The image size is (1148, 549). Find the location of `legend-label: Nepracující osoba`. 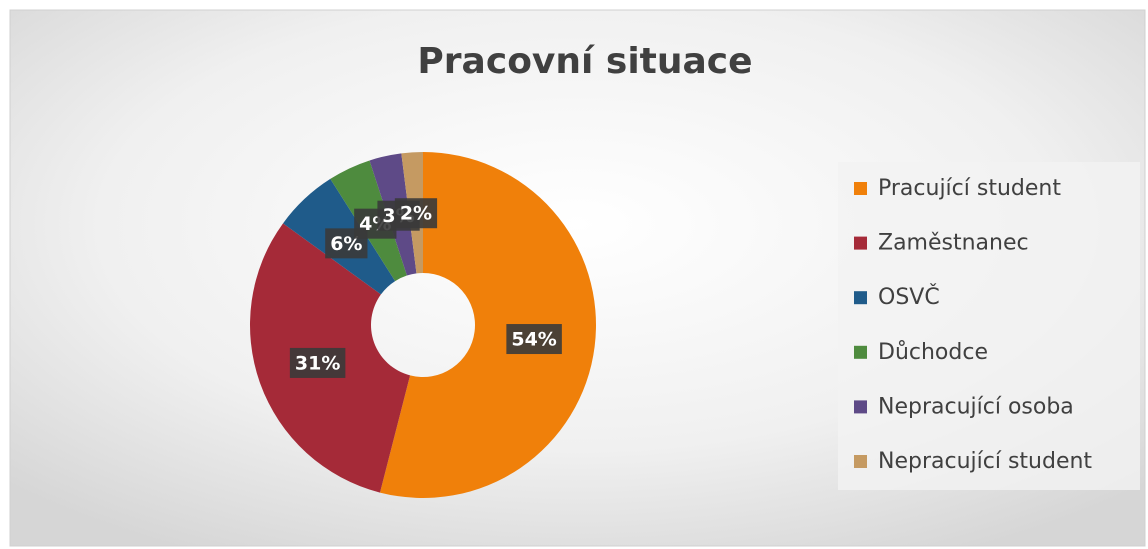

legend-label: Nepracující osoba is located at coordinates (976, 406).